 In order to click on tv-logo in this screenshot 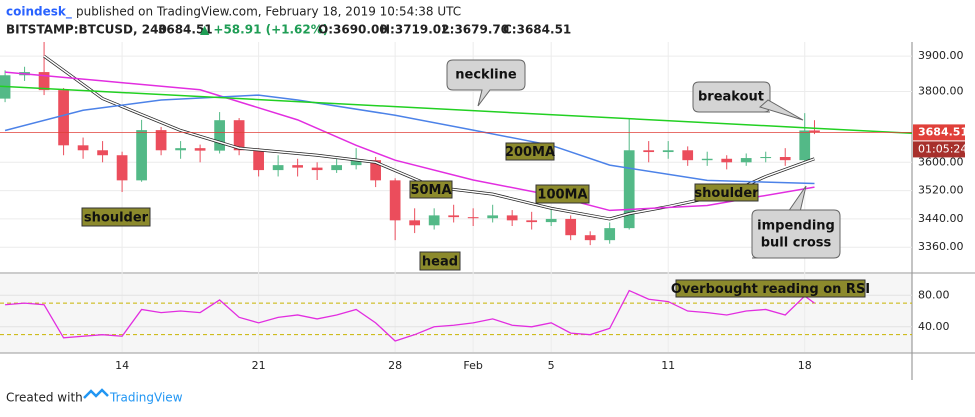, I will do `click(96, 393)`.